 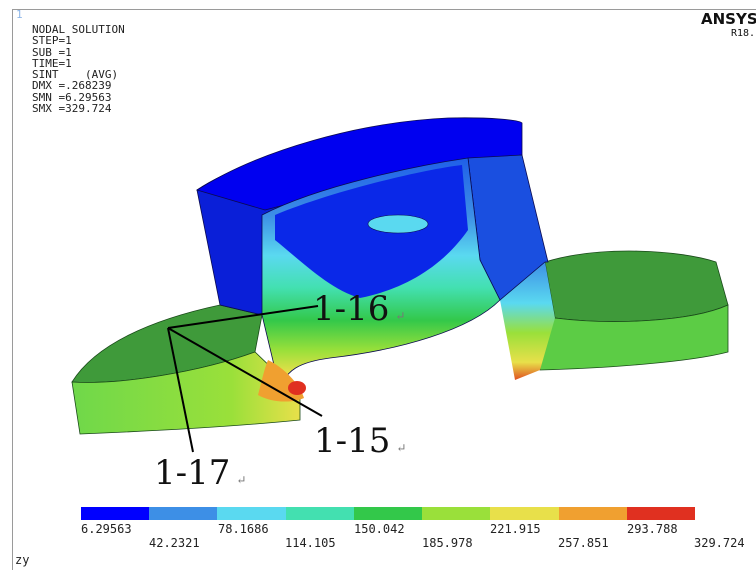 I want to click on callout-1-15-text: 1-15, so click(x=352, y=441).